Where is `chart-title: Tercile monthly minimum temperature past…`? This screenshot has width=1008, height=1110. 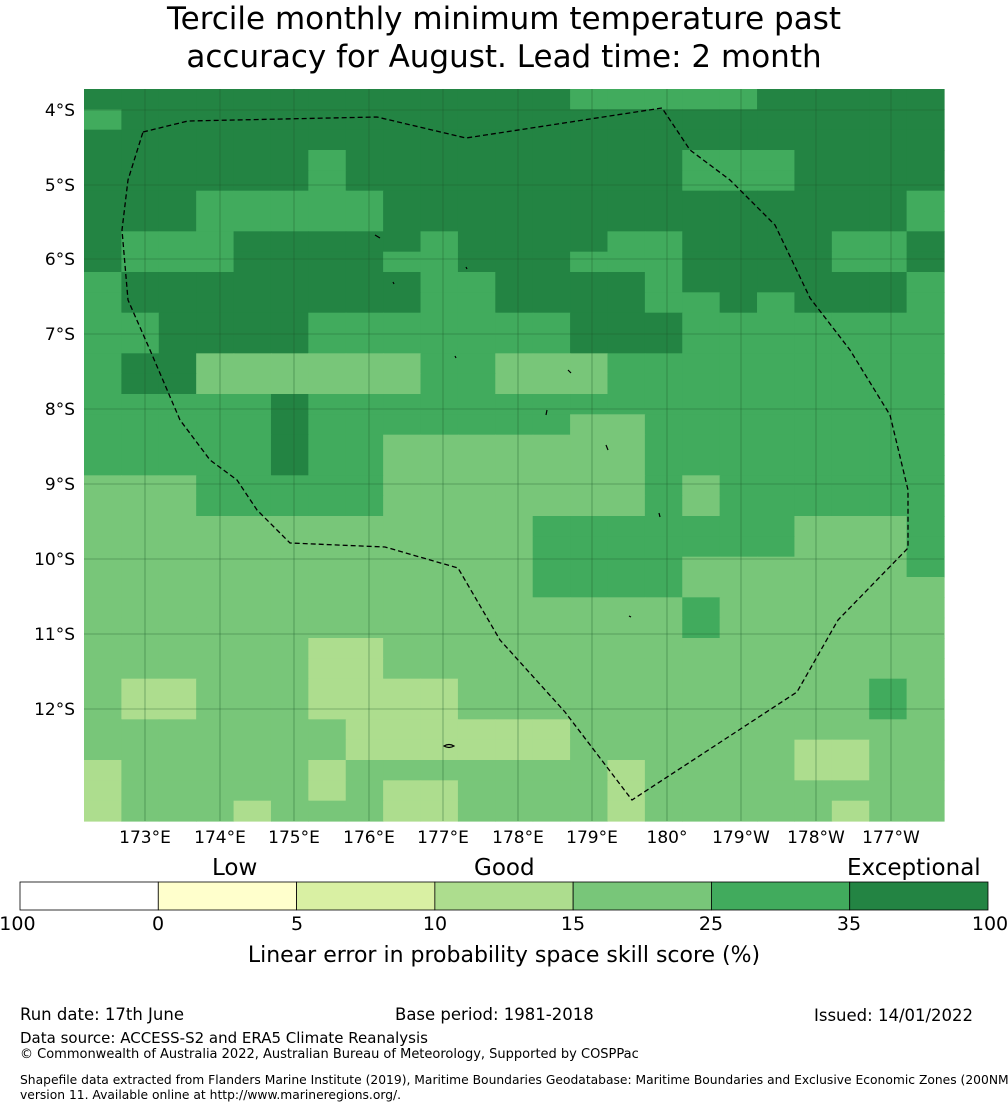
chart-title: Tercile monthly minimum temperature past… is located at coordinates (504, 38).